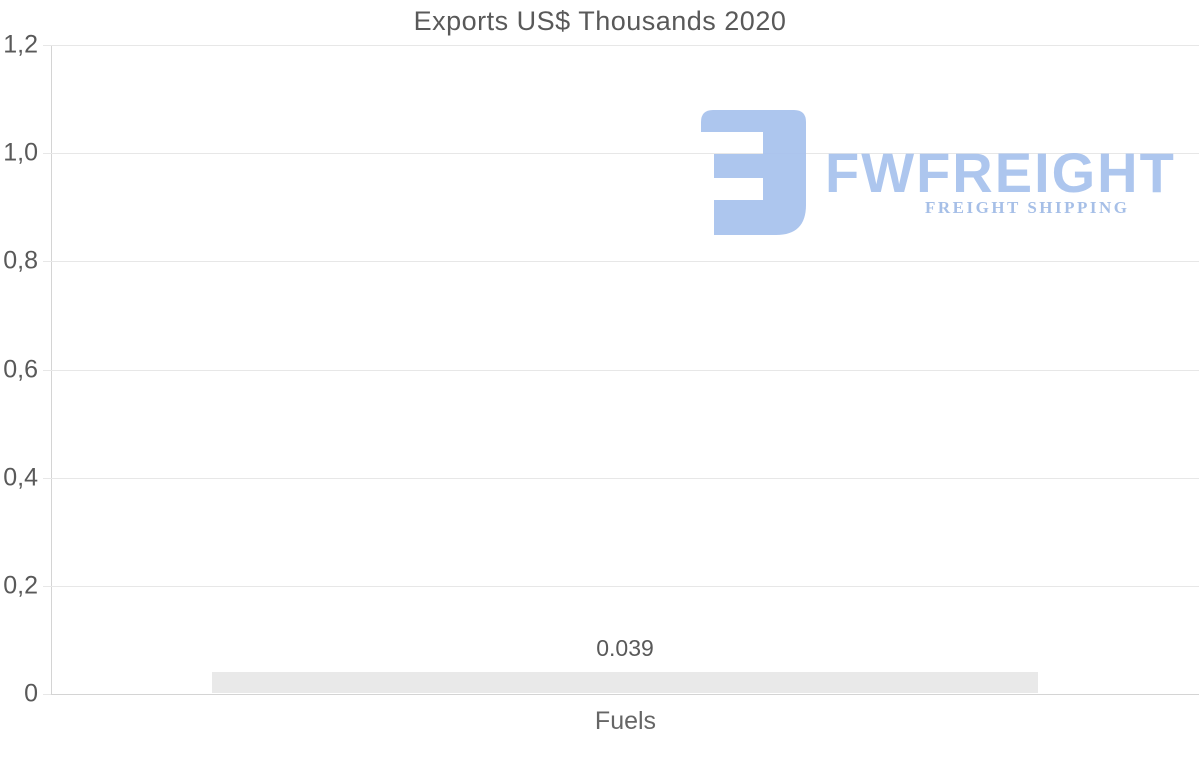  I want to click on x-axis-line, so click(625, 694).